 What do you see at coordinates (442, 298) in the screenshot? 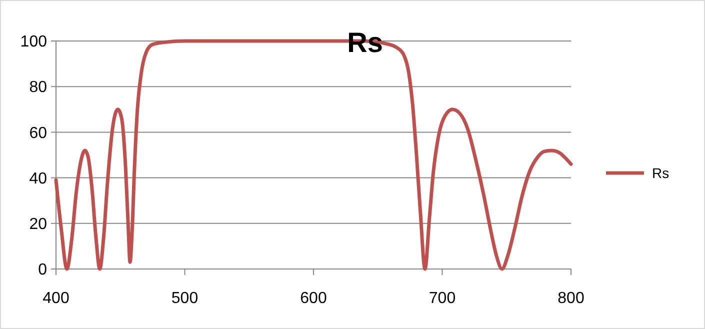
I see `x-tick-label: 700` at bounding box center [442, 298].